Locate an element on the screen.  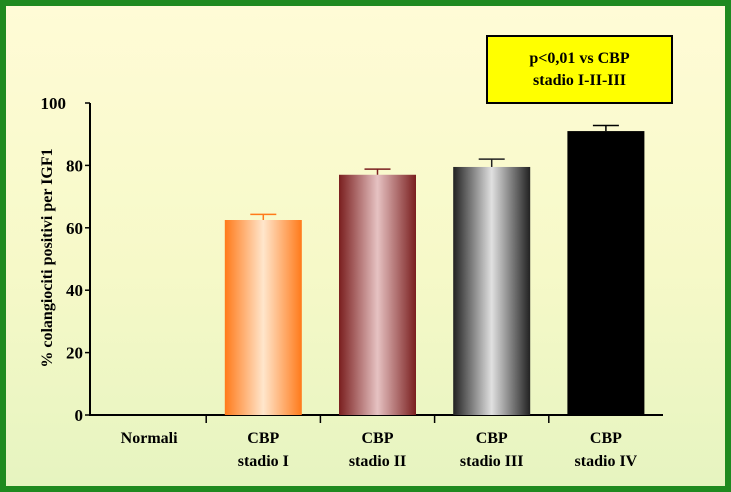
x-tick-label-0-line-0: Normali is located at coordinates (149, 438).